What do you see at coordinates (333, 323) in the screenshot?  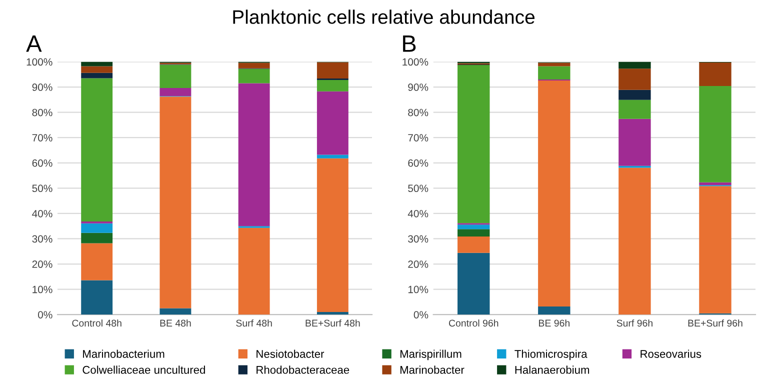 I see `x-tick-label: BE+Surf 48h` at bounding box center [333, 323].